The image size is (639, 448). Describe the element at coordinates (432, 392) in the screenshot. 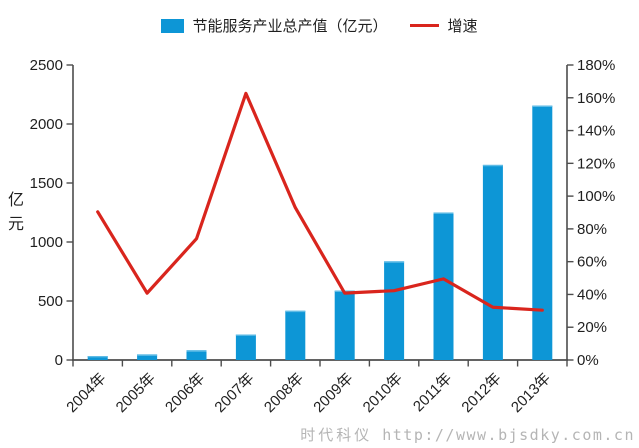

I see `x-axis-label-2011年: 2011年` at that location.